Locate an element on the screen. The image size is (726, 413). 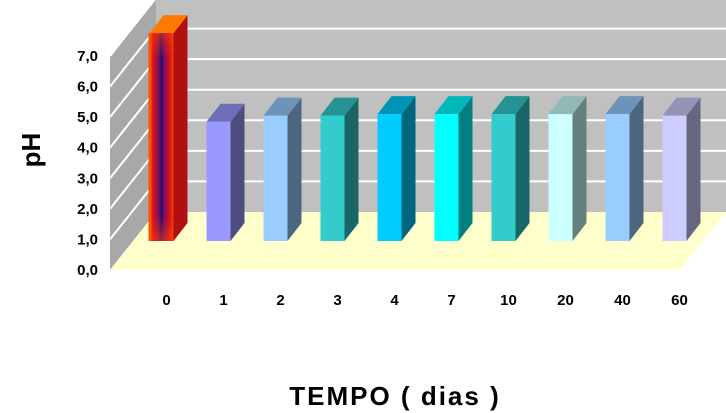
y-tick-label: 6,0 is located at coordinates (87, 87).